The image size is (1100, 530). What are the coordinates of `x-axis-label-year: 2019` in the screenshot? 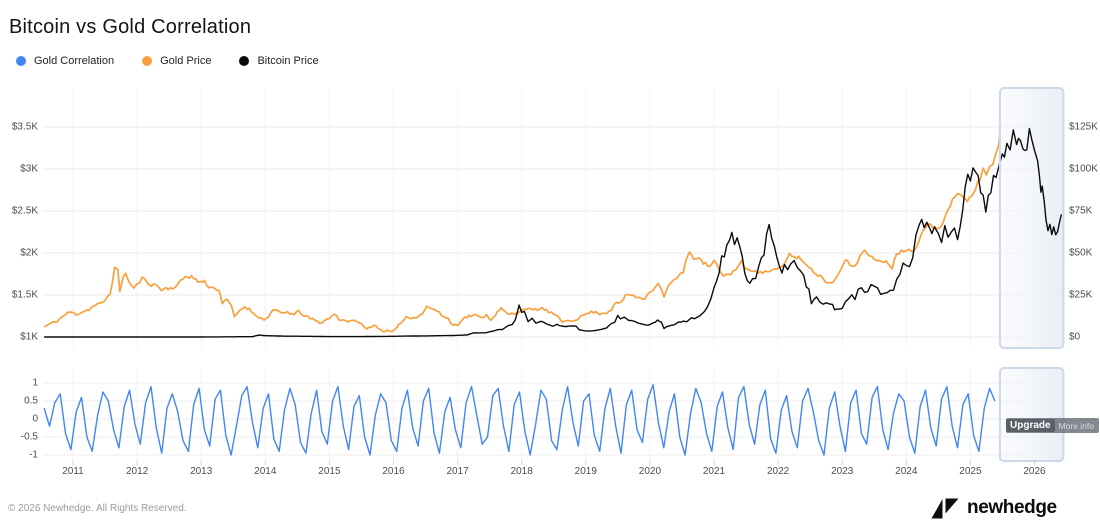 It's located at (585, 471).